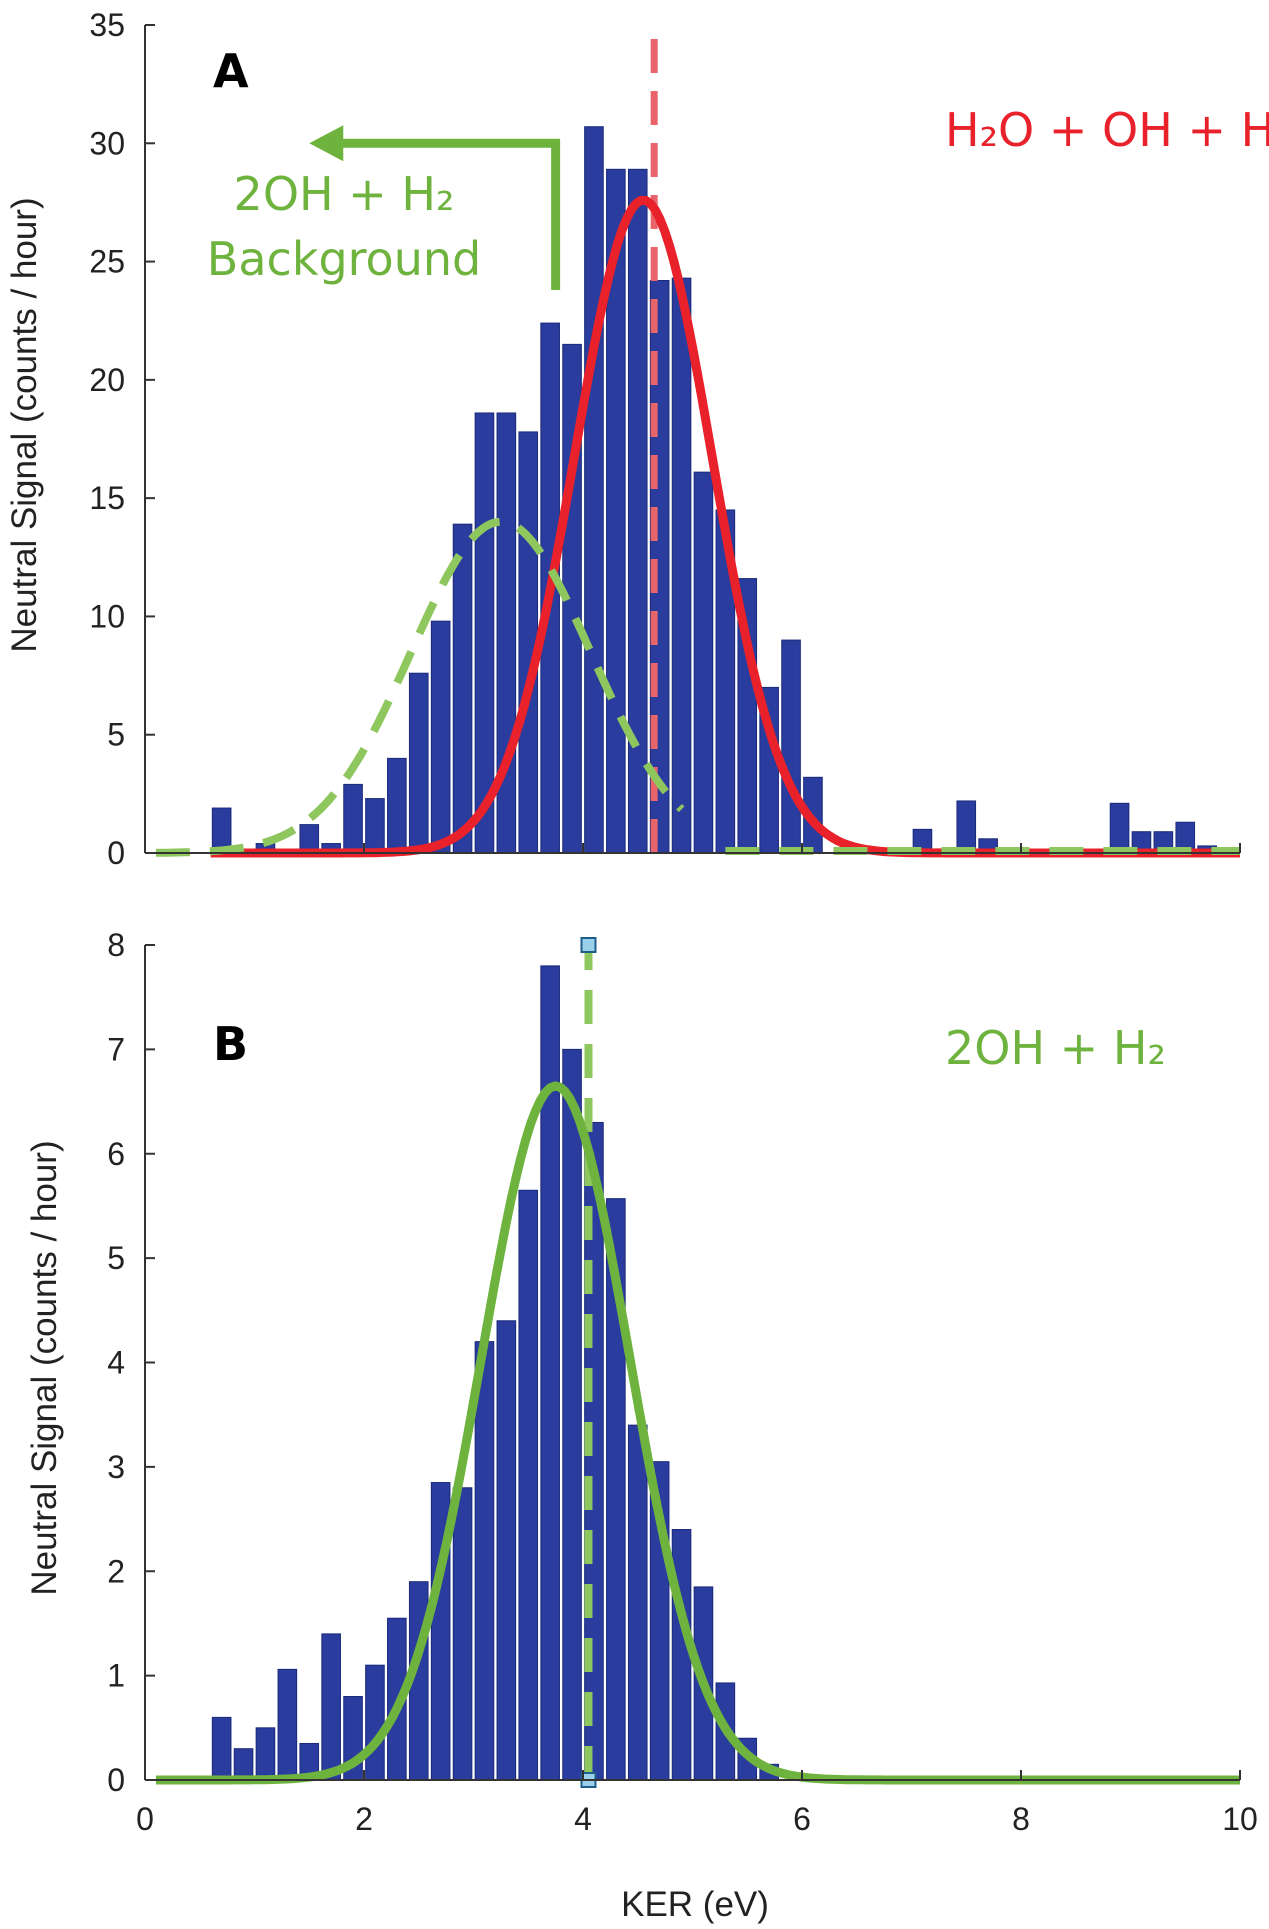 The height and width of the screenshot is (1929, 1269). What do you see at coordinates (116, 945) in the screenshot?
I see `y-tick-label: 8` at bounding box center [116, 945].